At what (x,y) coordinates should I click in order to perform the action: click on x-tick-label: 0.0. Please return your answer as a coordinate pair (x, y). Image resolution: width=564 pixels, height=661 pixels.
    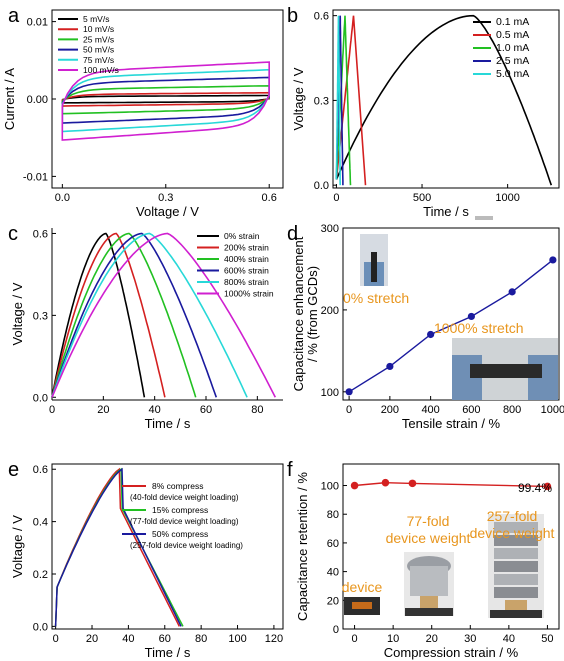
    Looking at the image, I should click on (62, 198).